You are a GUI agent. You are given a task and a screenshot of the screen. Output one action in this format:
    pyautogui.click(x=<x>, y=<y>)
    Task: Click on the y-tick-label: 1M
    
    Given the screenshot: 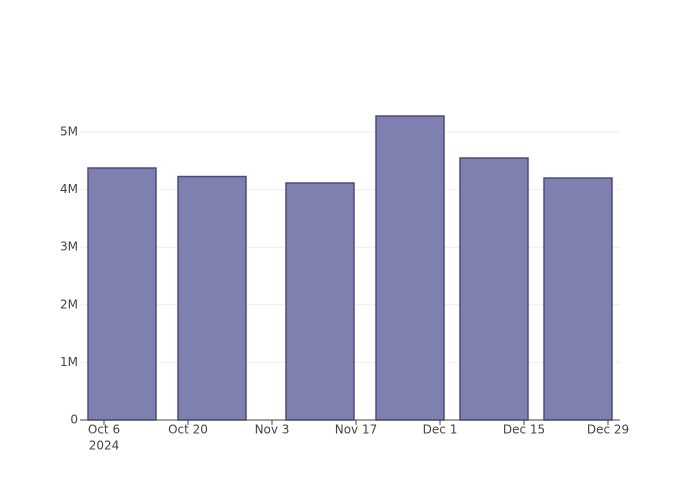 What is the action you would take?
    pyautogui.click(x=69, y=362)
    